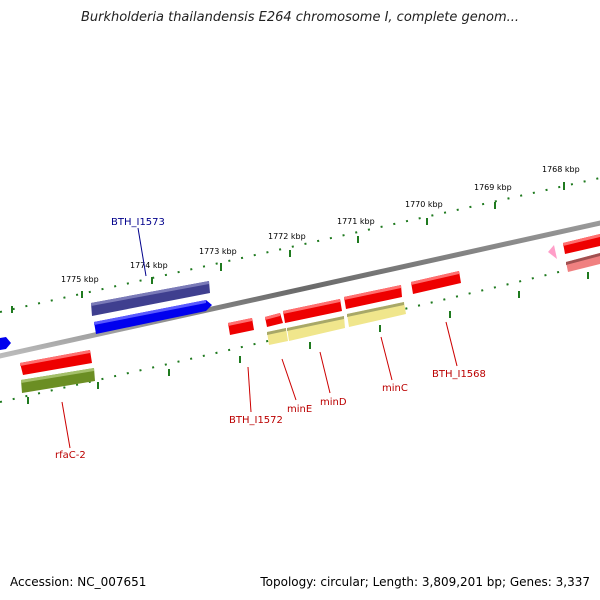 This screenshot has width=600, height=600. I want to click on tick-label-1772: 1772 kbp, so click(287, 236).